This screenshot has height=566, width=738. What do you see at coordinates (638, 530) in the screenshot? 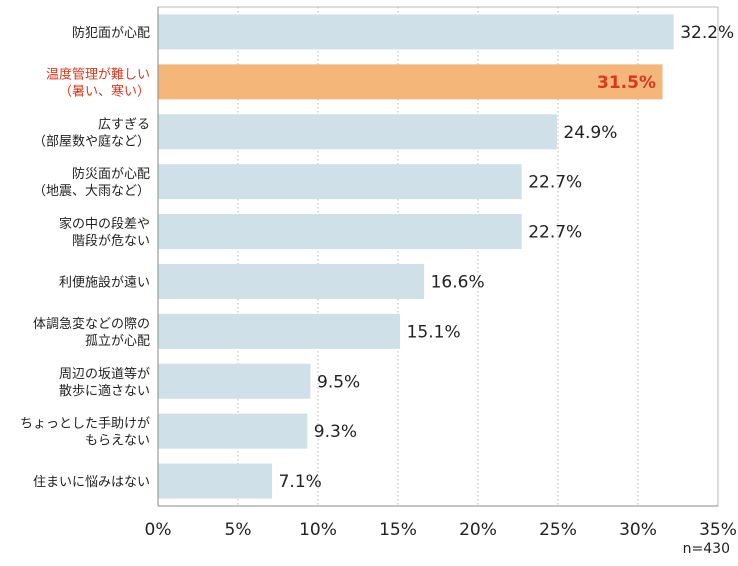
I see `x-tick-label-30: 30%` at bounding box center [638, 530].